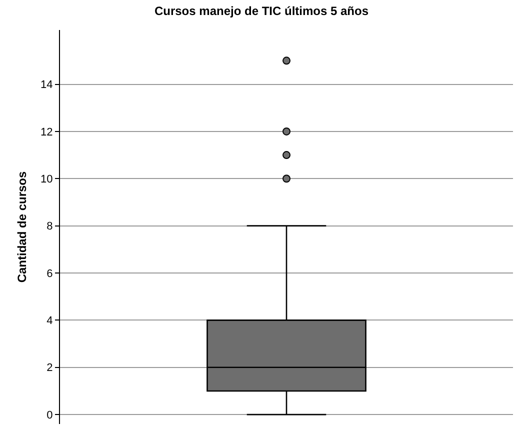 The image size is (523, 444). I want to click on y-tick-label: 14, so click(46, 85).